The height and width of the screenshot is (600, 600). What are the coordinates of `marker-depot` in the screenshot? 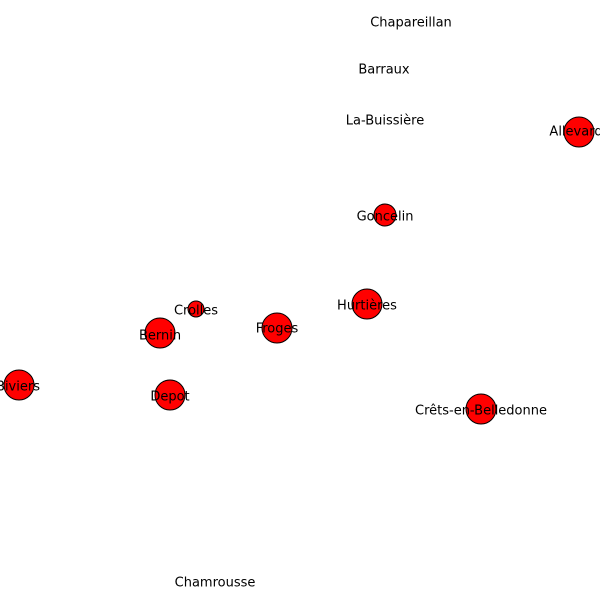 It's located at (170, 395).